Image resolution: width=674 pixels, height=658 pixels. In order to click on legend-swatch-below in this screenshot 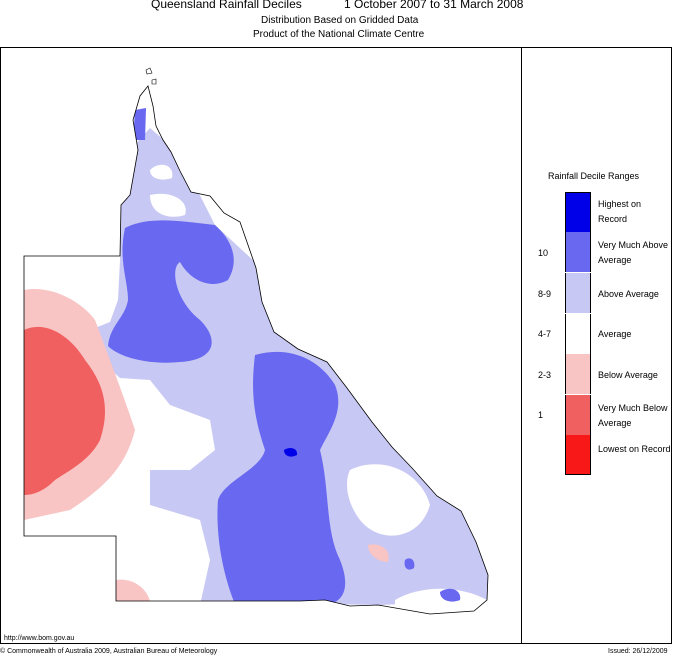, I will do `click(578, 374)`.